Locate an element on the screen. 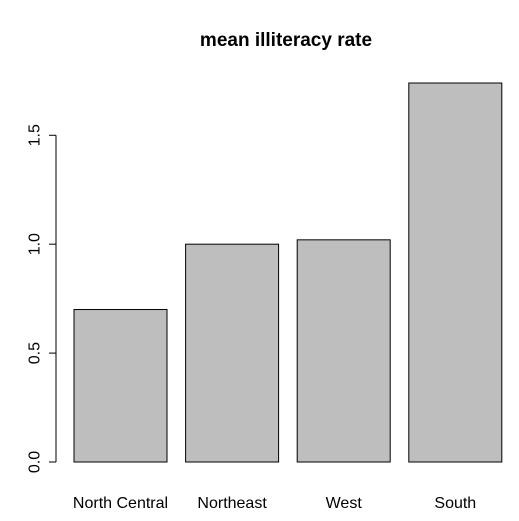  x-tick-label: West is located at coordinates (344, 503).